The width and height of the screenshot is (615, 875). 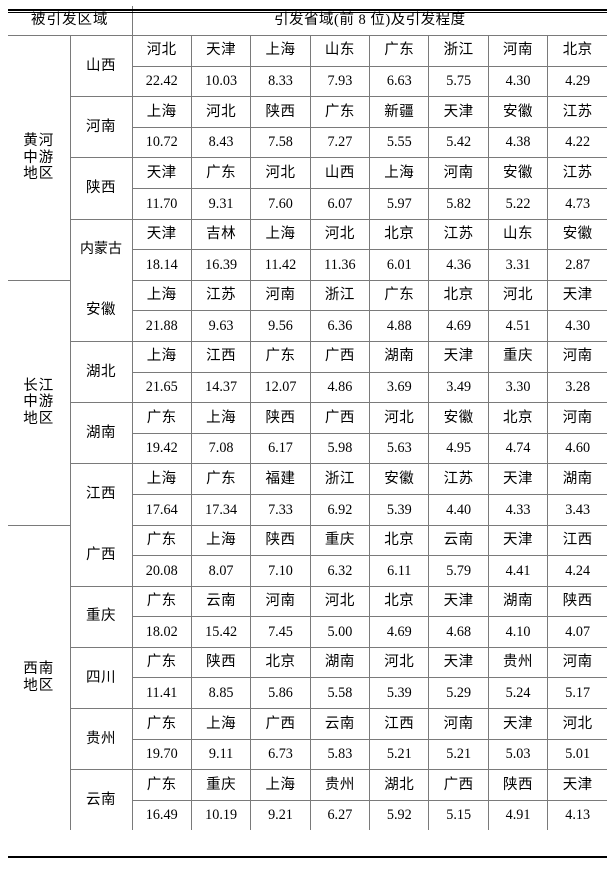 I want to click on induce-degree-cell: 11.70, so click(x=162, y=204).